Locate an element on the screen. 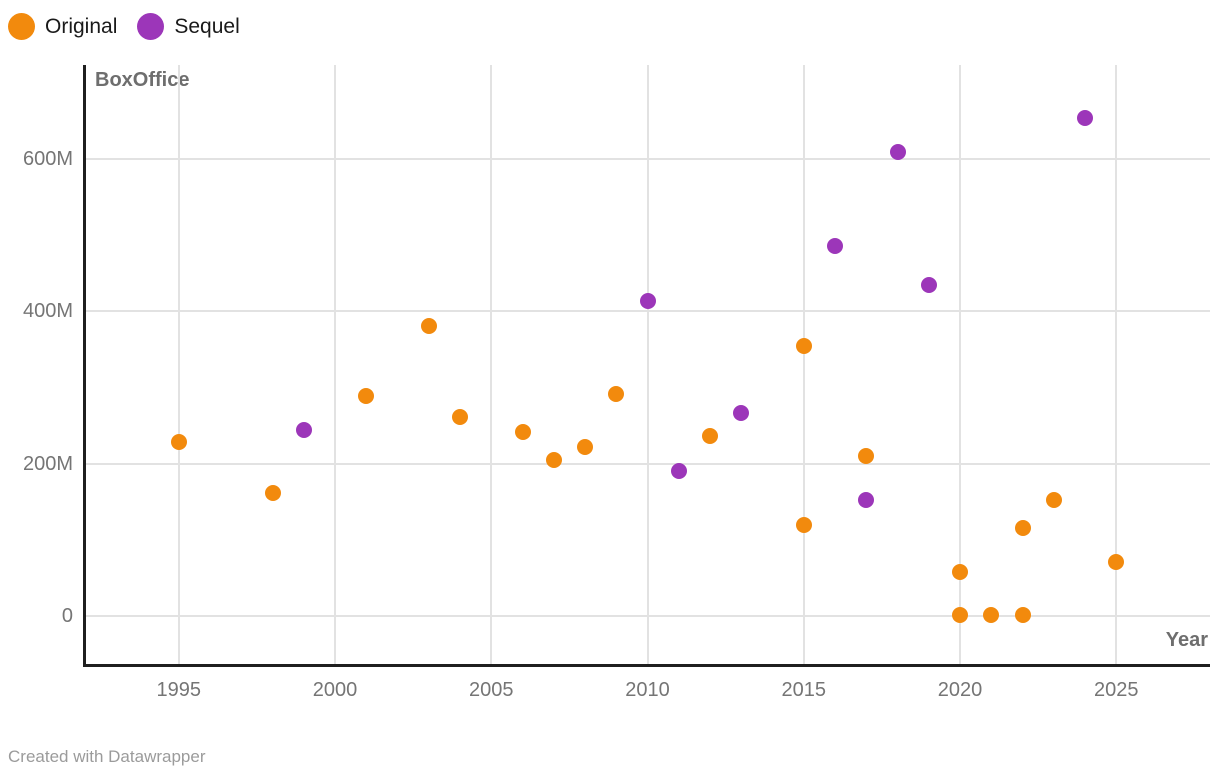 This screenshot has height=782, width=1220. data-point-original-2004 is located at coordinates (460, 417).